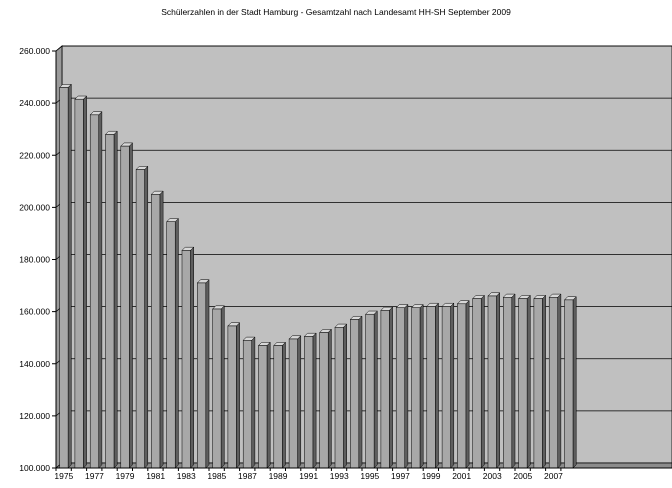  Describe the element at coordinates (34, 155) in the screenshot. I see `y-tick-label: 220.000` at that location.